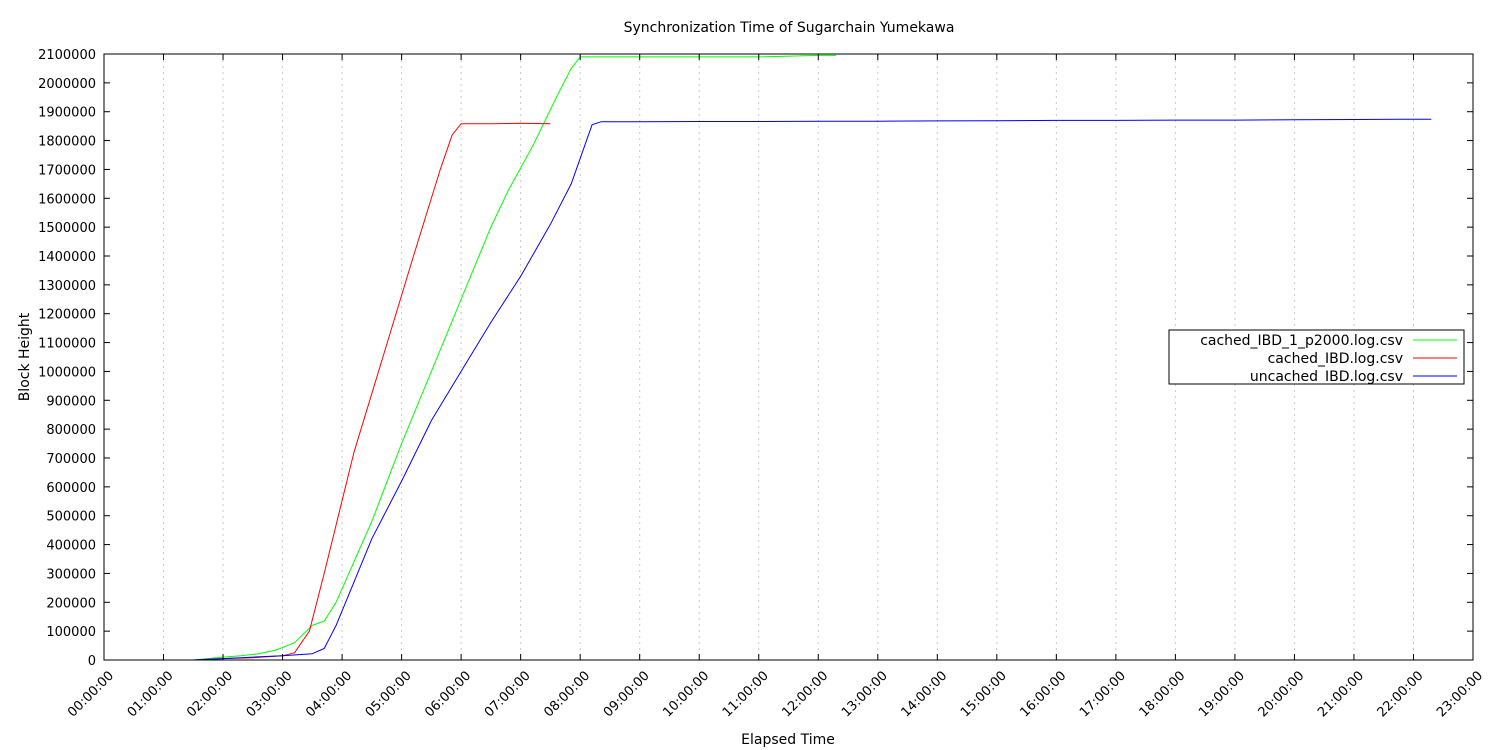  What do you see at coordinates (67, 199) in the screenshot?
I see `y-tick-label: 1600000` at bounding box center [67, 199].